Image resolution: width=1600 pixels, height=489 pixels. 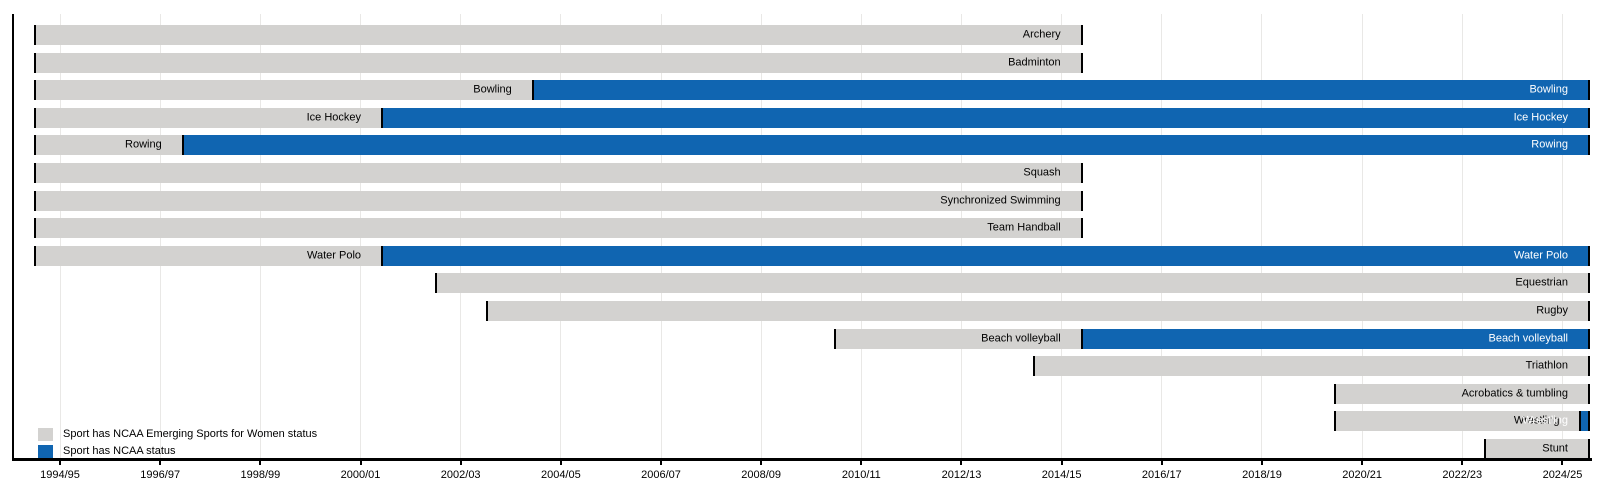 What do you see at coordinates (1457, 421) in the screenshot?
I see `bar-wrestling-emerging: Wrestling` at bounding box center [1457, 421].